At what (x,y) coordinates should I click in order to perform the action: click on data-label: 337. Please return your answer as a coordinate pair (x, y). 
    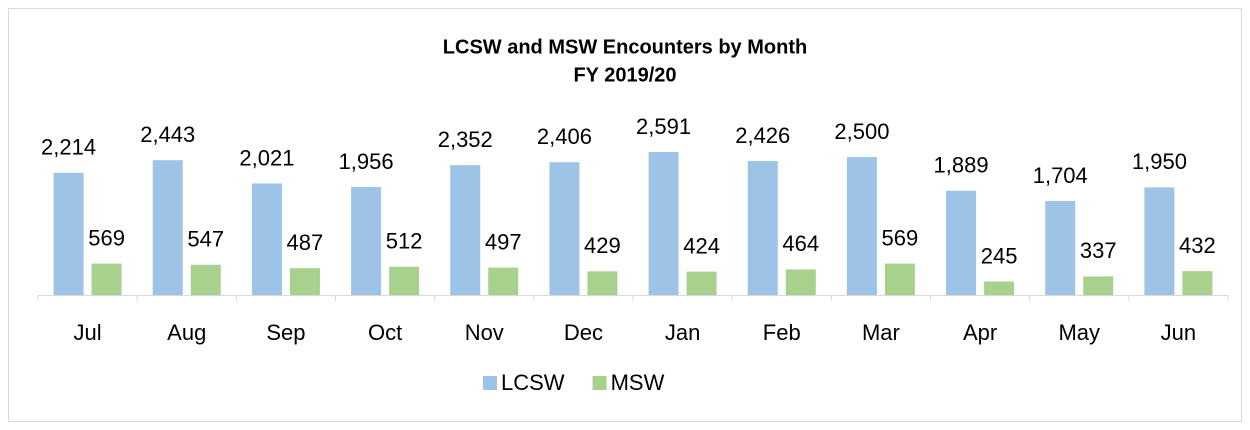
    Looking at the image, I should click on (1098, 250).